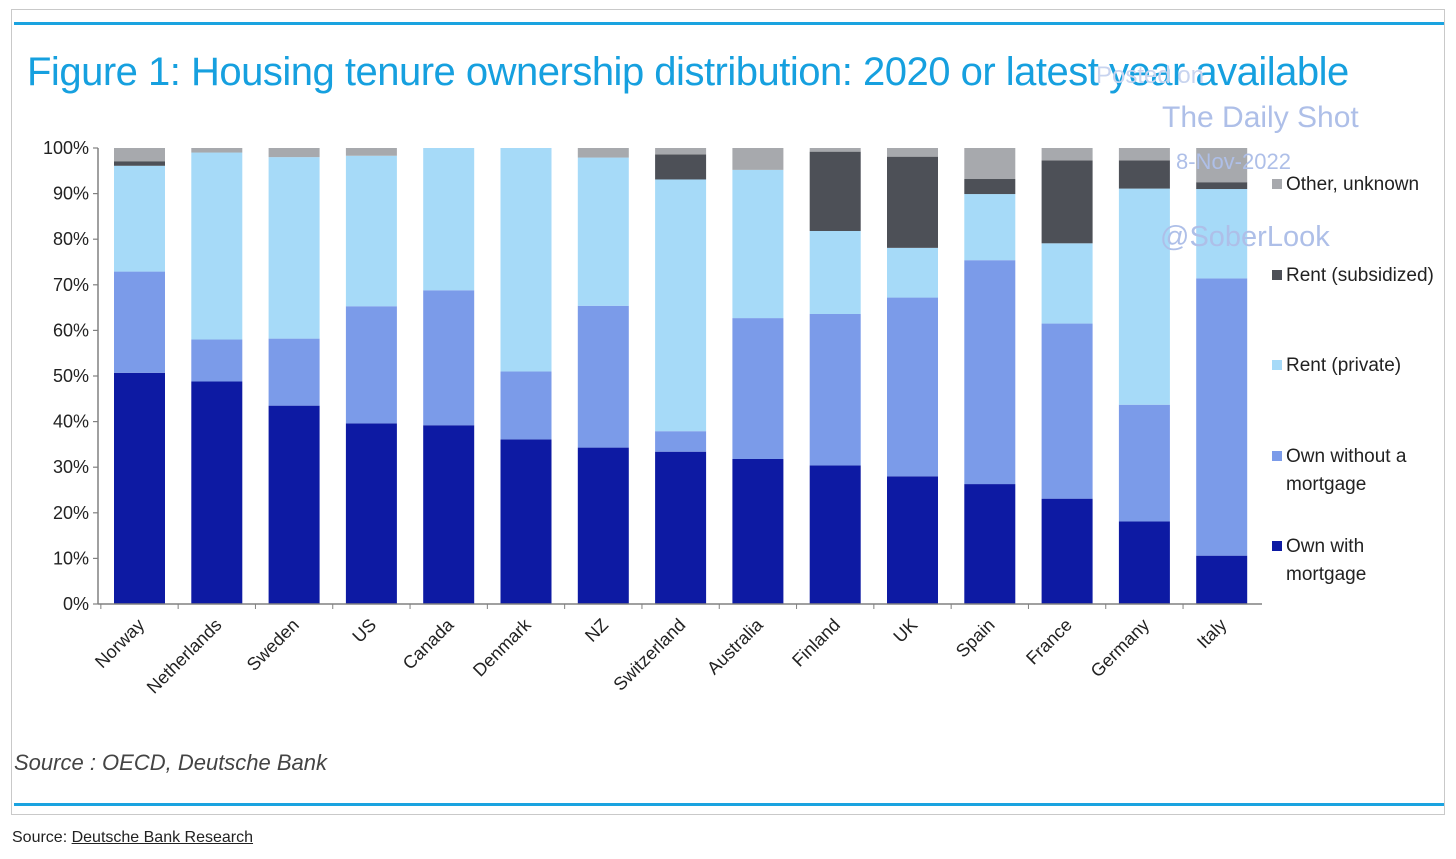 This screenshot has height=859, width=1456. Describe the element at coordinates (681, 527) in the screenshot. I see `bar-switzerland-own-with-mortgage` at that location.